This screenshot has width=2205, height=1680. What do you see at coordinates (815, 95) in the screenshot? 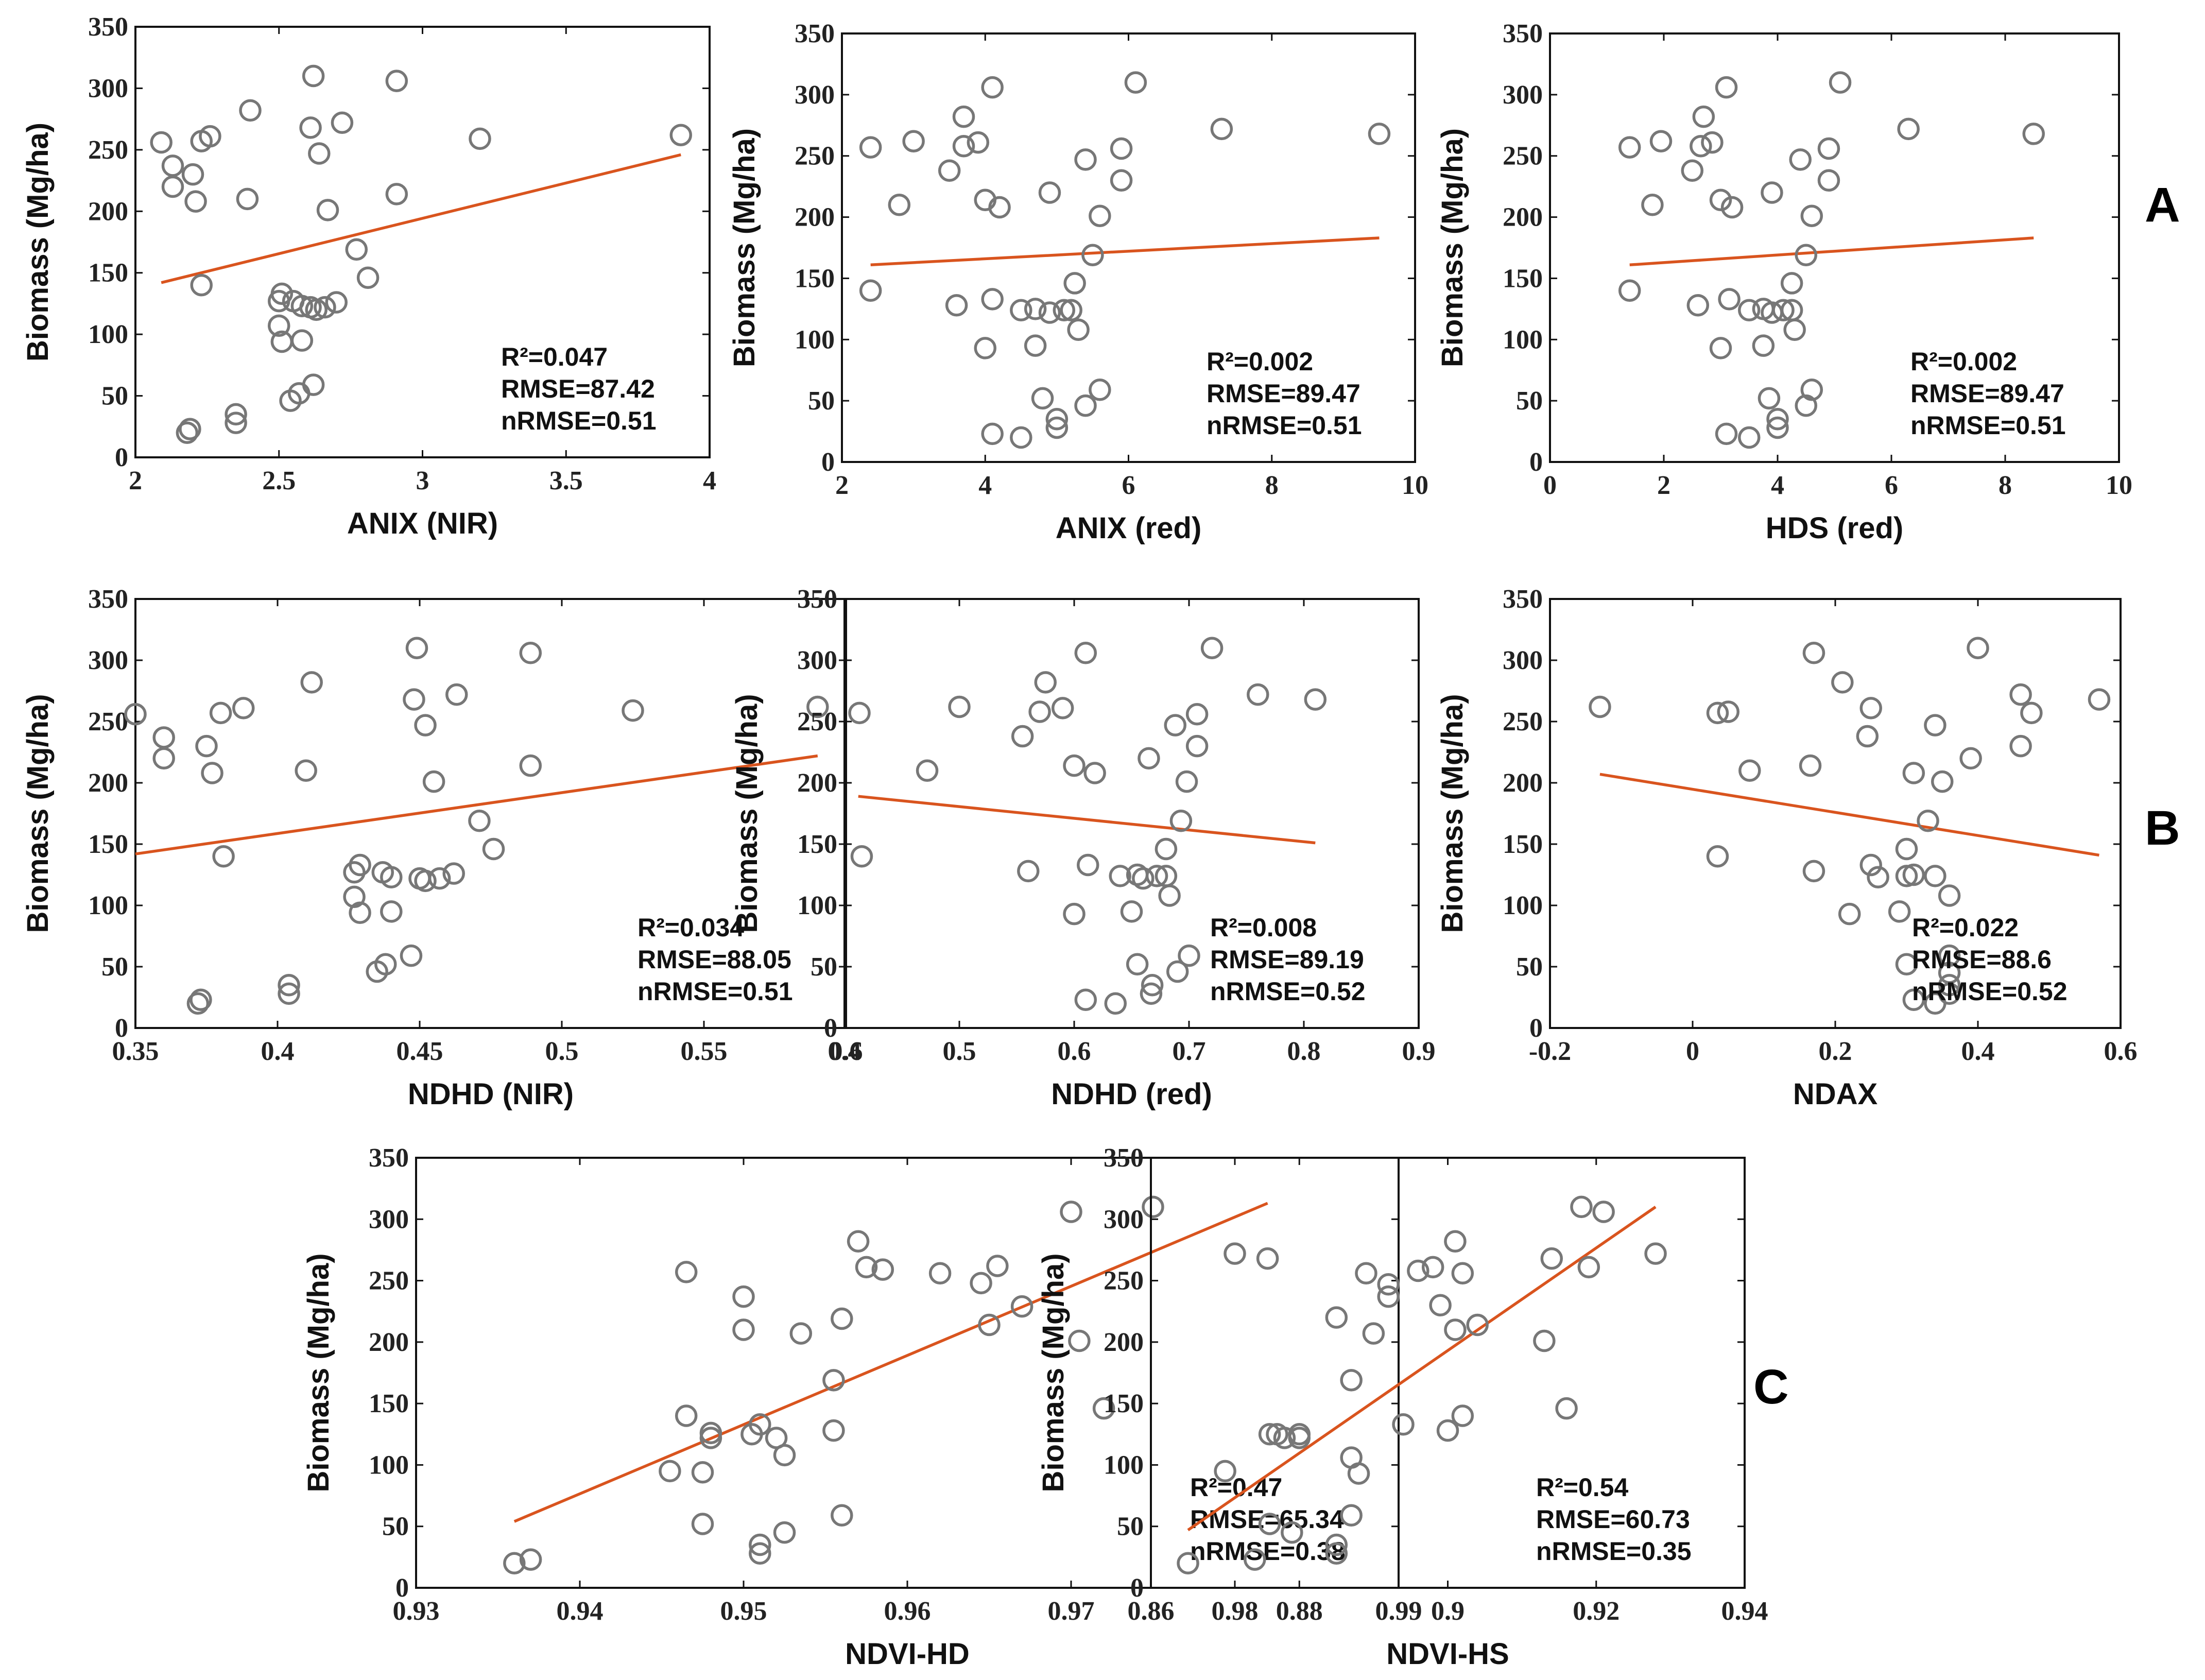
I see `y-tick-label: 300` at bounding box center [815, 95].